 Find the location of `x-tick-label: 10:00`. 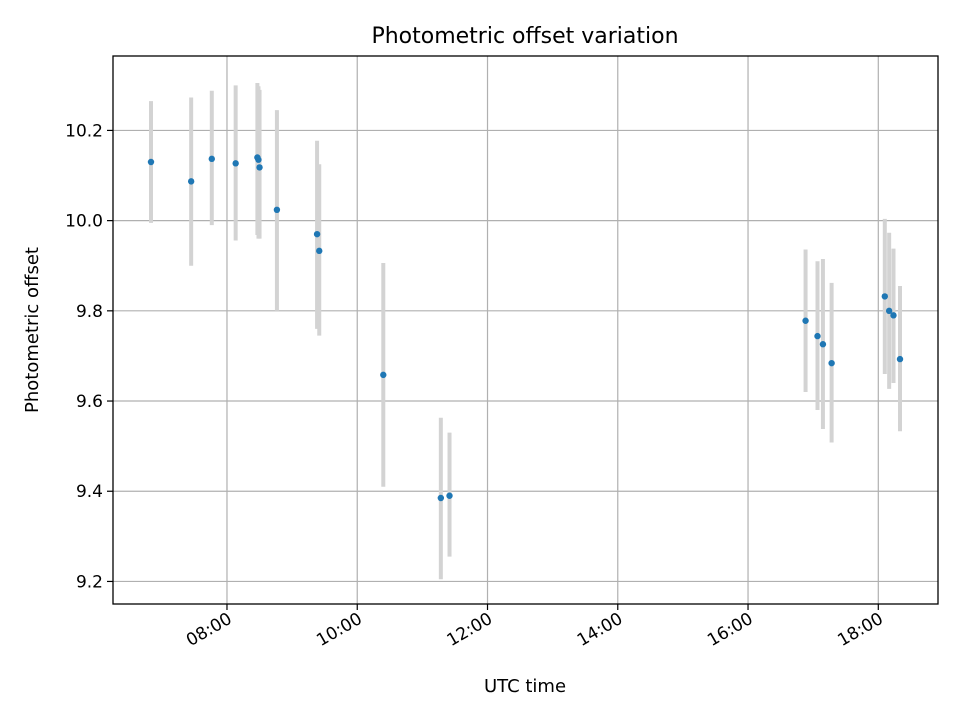

x-tick-label: 10:00 is located at coordinates (339, 630).